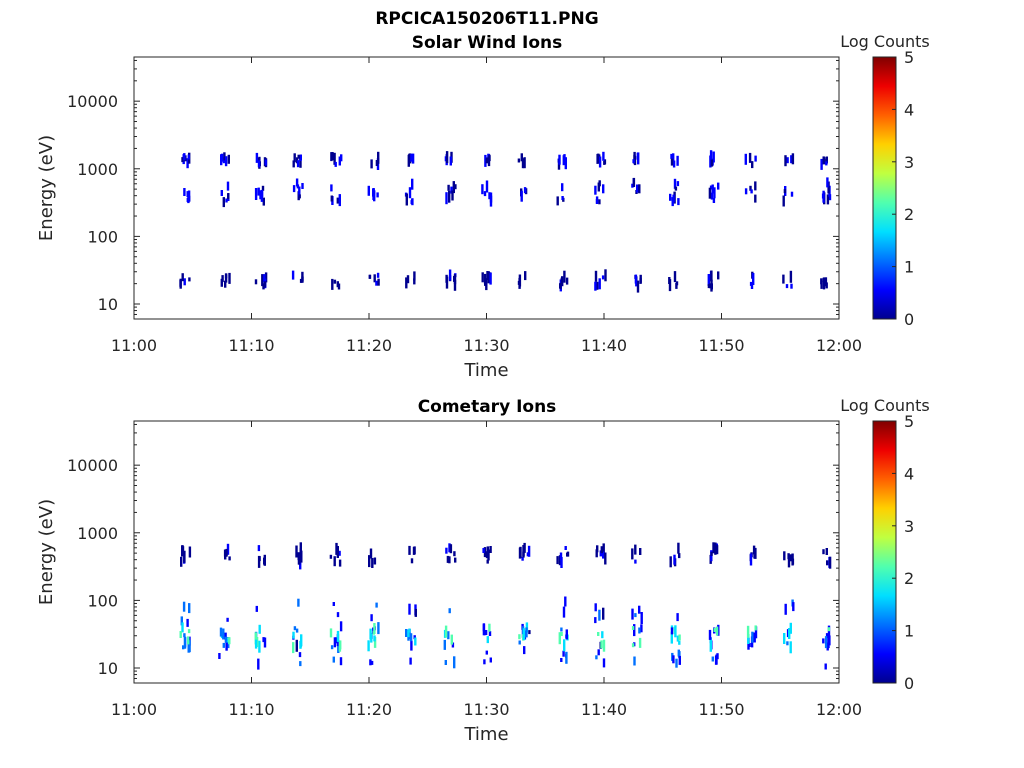 Image resolution: width=1024 pixels, height=768 pixels. What do you see at coordinates (108, 668) in the screenshot?
I see `y-tick-label: 10` at bounding box center [108, 668].